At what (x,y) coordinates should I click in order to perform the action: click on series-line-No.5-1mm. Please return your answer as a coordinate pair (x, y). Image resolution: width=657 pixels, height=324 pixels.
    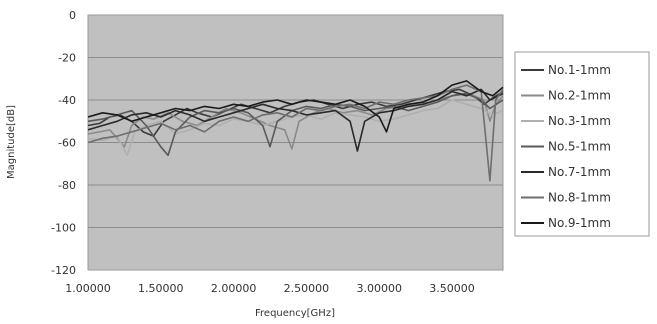
    Looking at the image, I should click on (295, 124).